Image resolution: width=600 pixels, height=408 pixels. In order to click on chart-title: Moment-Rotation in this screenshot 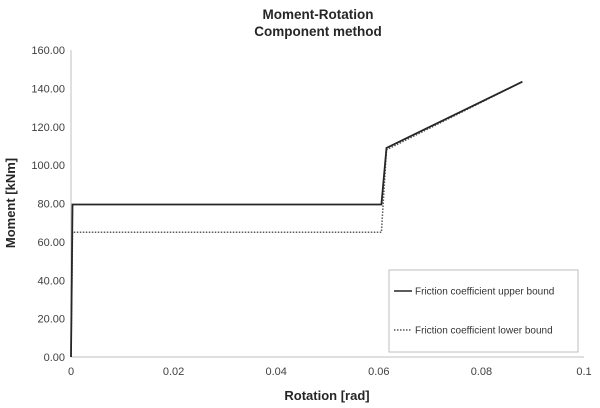, I will do `click(318, 14)`.